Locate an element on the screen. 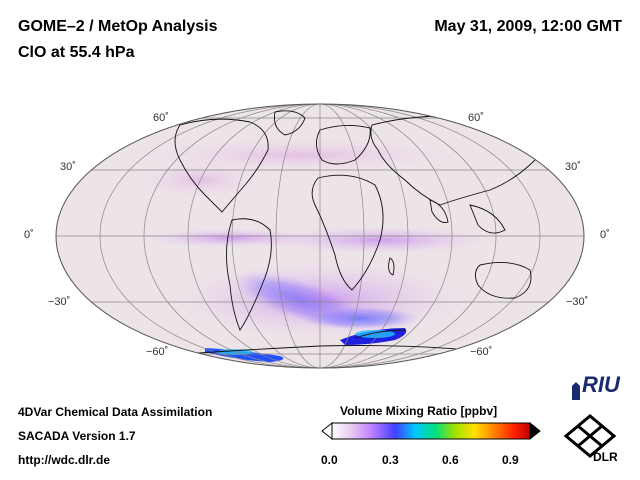  riu-logo-text: RIU is located at coordinates (601, 384).